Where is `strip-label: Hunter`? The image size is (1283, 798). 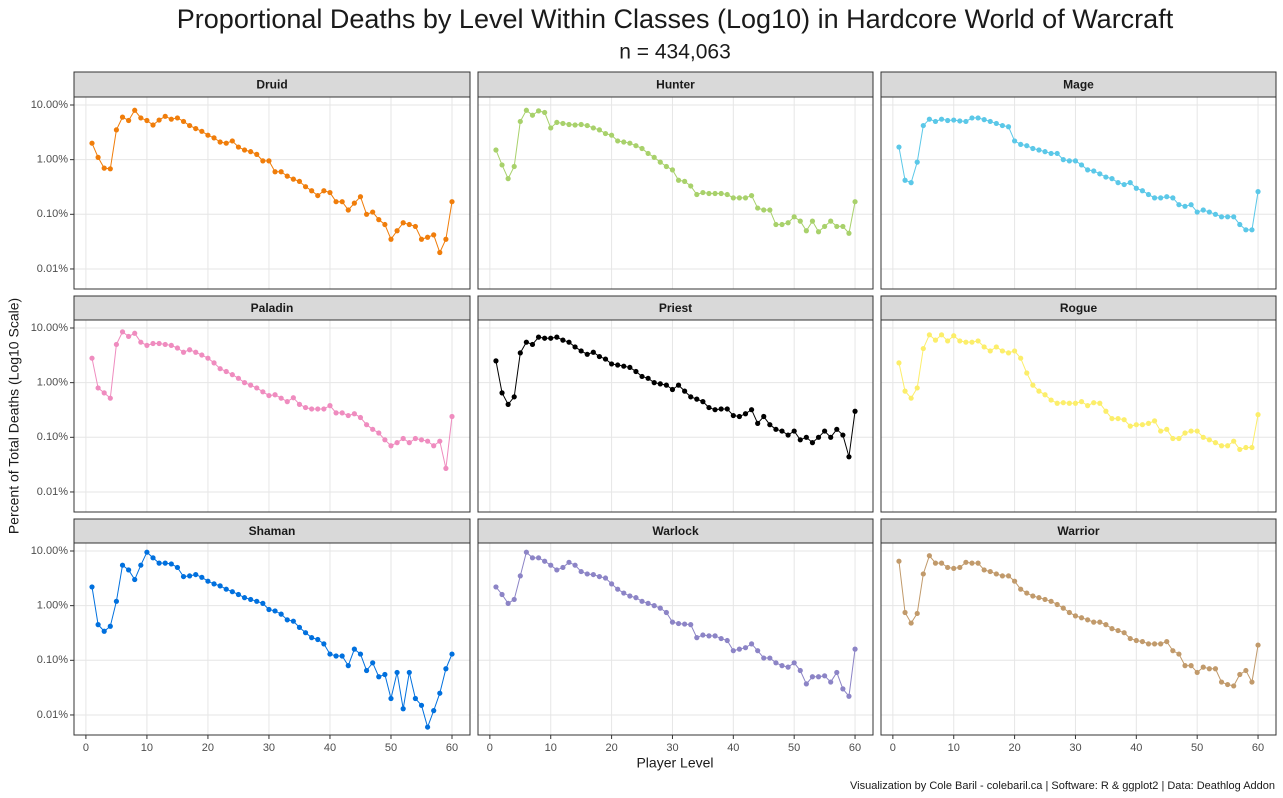 strip-label: Hunter is located at coordinates (675, 85).